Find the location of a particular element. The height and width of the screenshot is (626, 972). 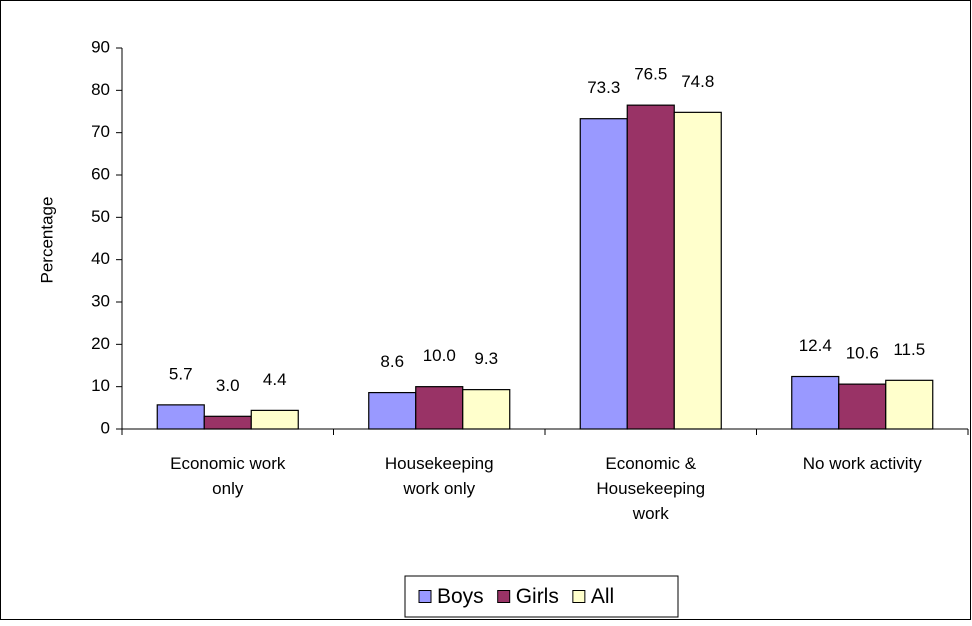

value-label: 3.0 is located at coordinates (228, 385).